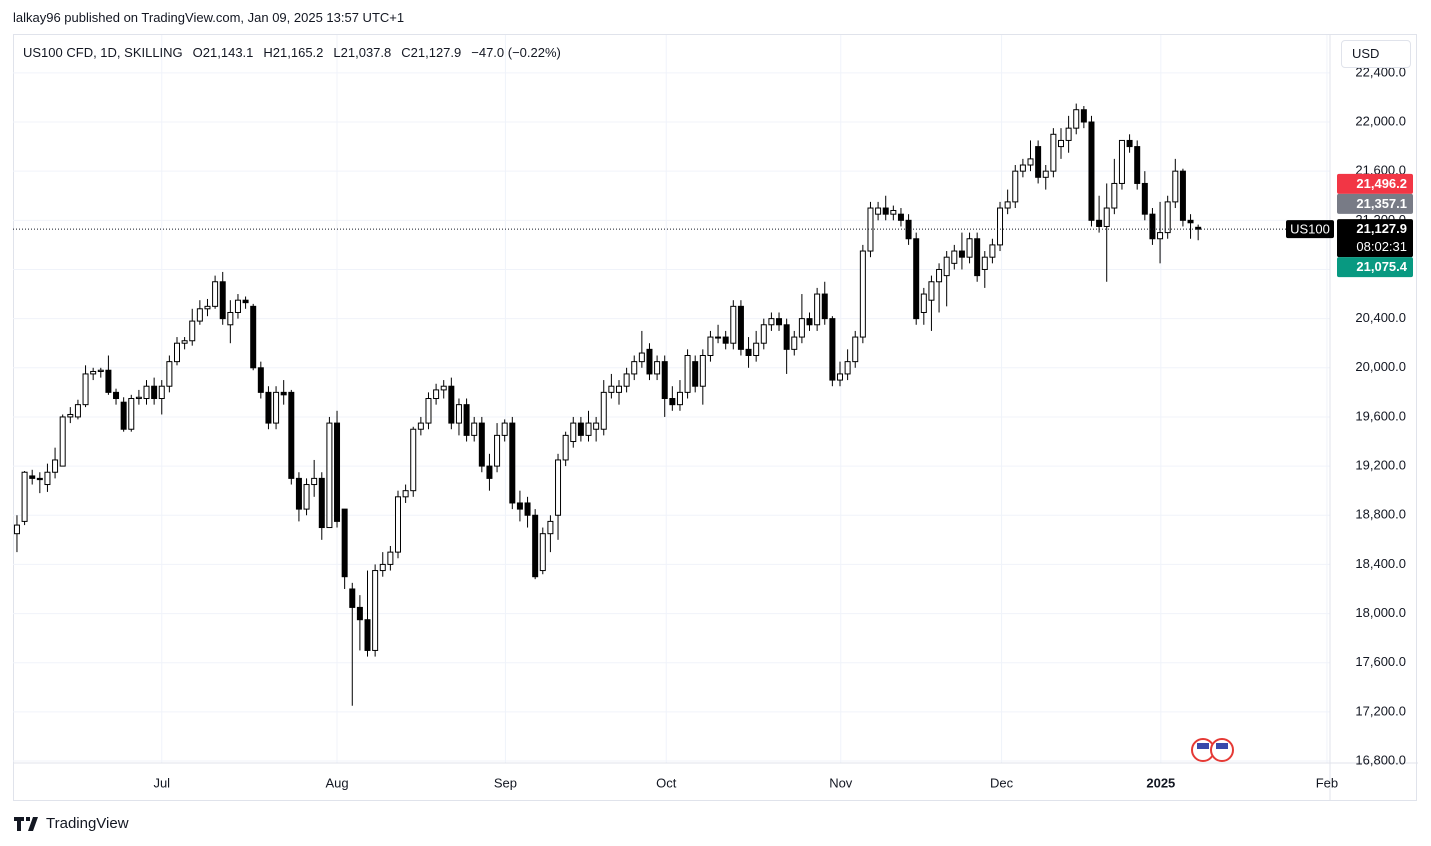 The width and height of the screenshot is (1431, 846). Describe the element at coordinates (1002, 782) in the screenshot. I see `x-tick-label: Dec` at that location.